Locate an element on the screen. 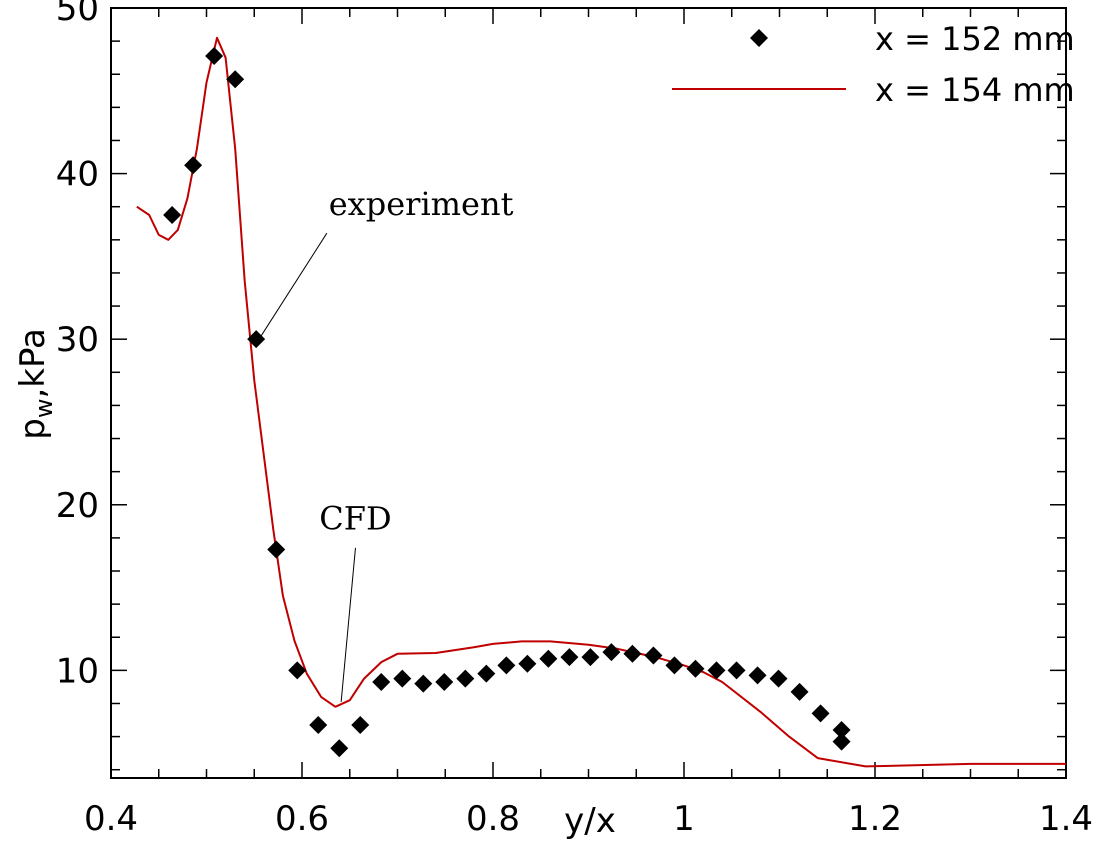 Image resolution: width=1100 pixels, height=851 pixels. legend-label-experiment: x = 152 mm is located at coordinates (975, 39).